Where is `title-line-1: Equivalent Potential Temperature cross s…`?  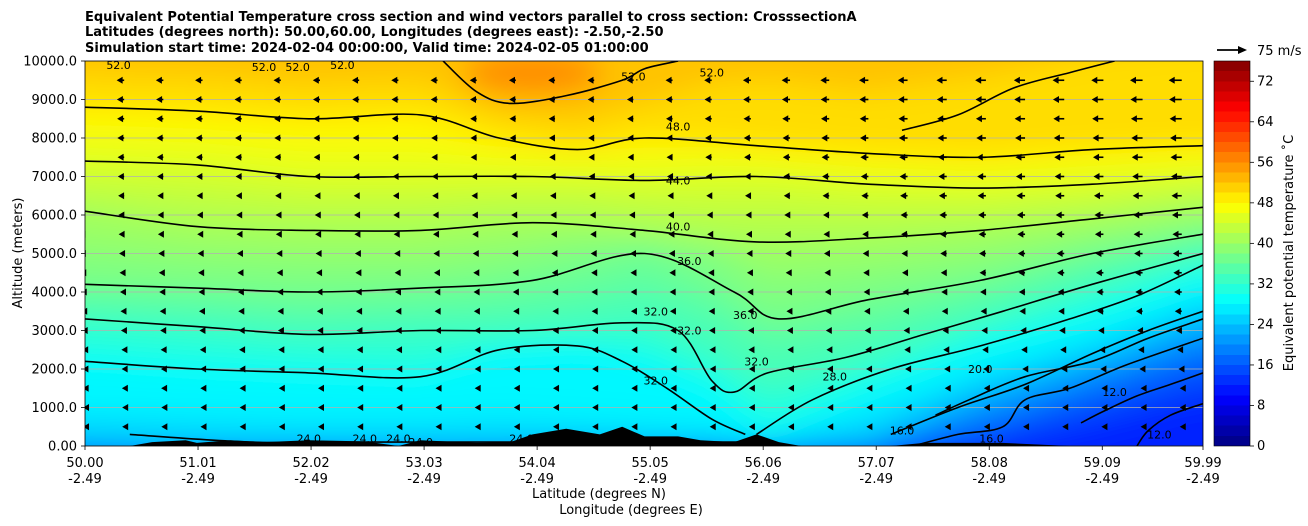
title-line-1: Equivalent Potential Temperature cross s… is located at coordinates (471, 17).